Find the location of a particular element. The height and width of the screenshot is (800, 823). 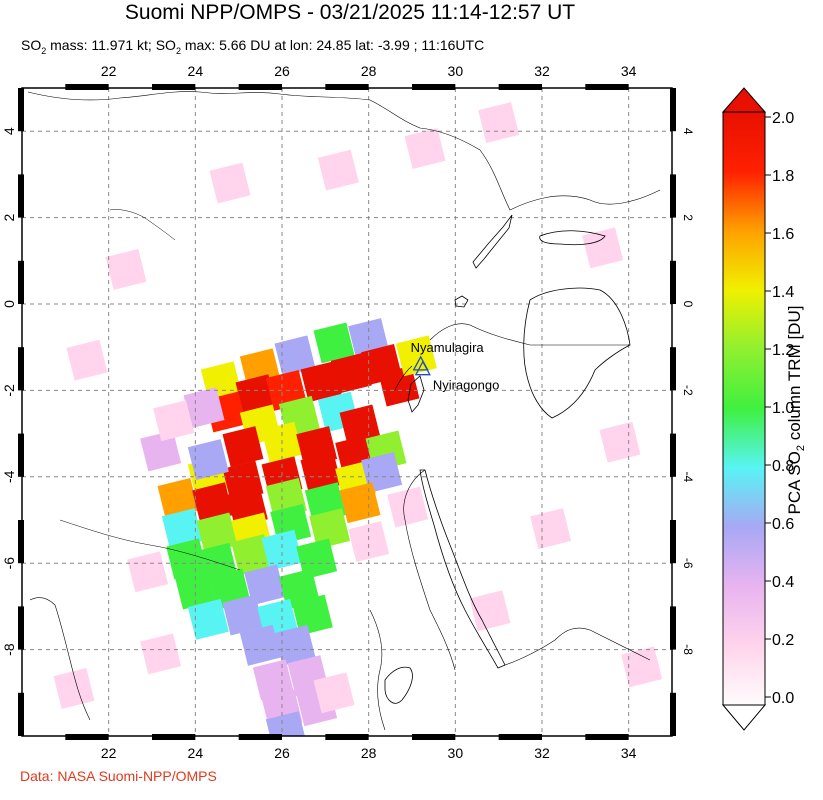

lake-kivu-outline is located at coordinates (416, 394).